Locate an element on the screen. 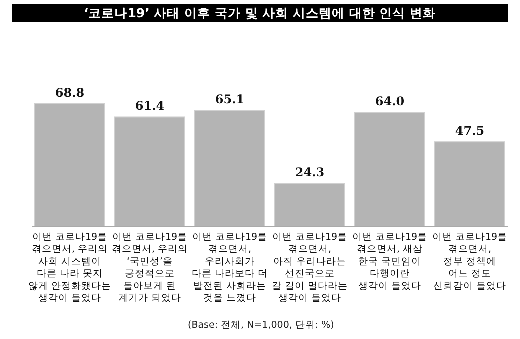  chart-title: ‘코로나19’ 사태 이후 국가 및 사회 시스템에 대한 인식 변화 is located at coordinates (260, 13).